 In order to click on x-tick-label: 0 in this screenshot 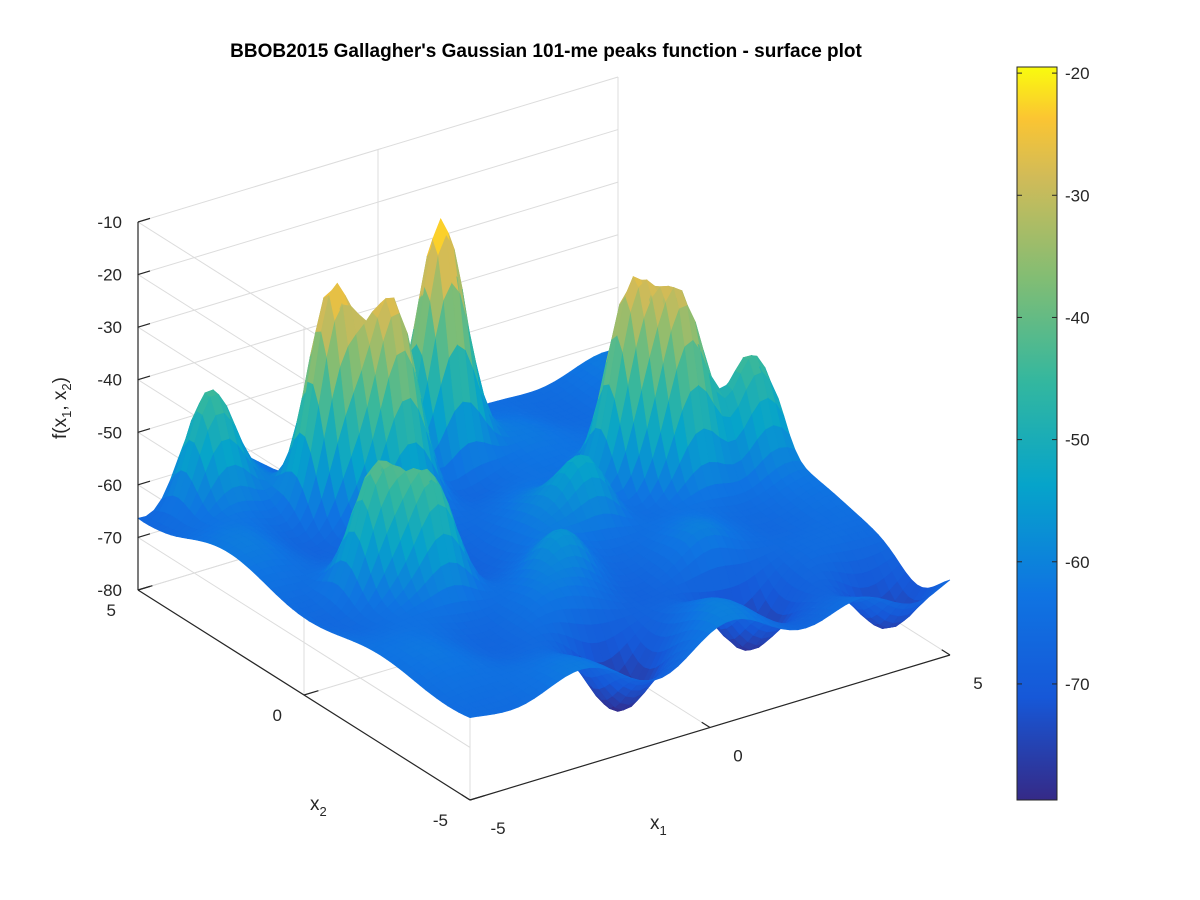, I will do `click(737, 756)`.